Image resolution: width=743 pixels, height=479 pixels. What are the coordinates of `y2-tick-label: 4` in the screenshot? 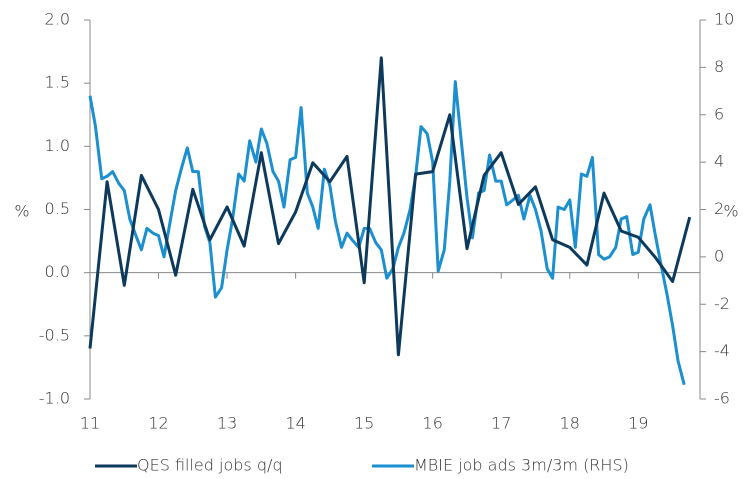 It's located at (719, 161).